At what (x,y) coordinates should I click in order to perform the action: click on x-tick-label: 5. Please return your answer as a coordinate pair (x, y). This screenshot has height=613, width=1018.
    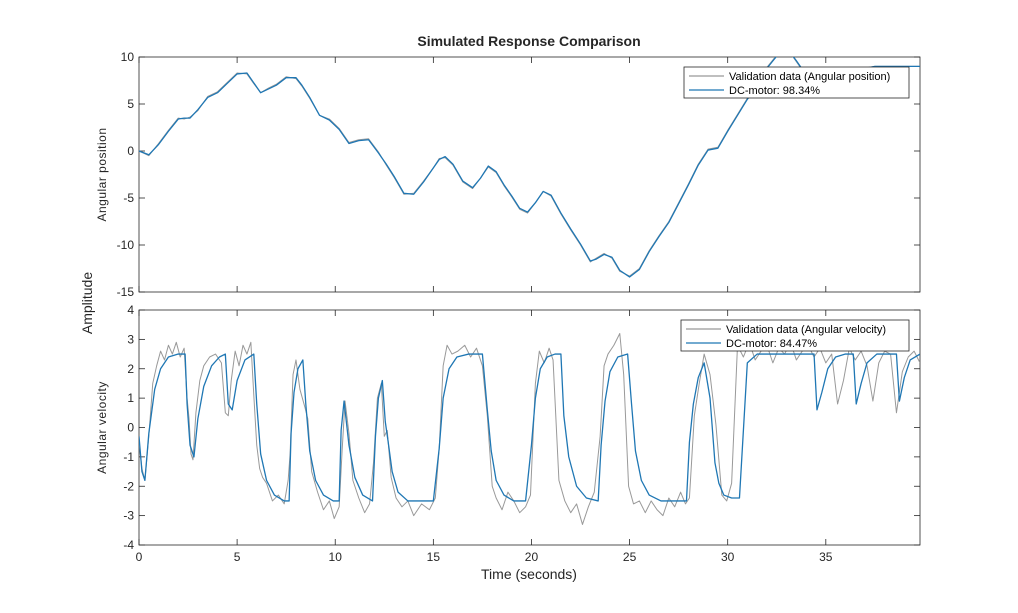
    Looking at the image, I should click on (237, 557).